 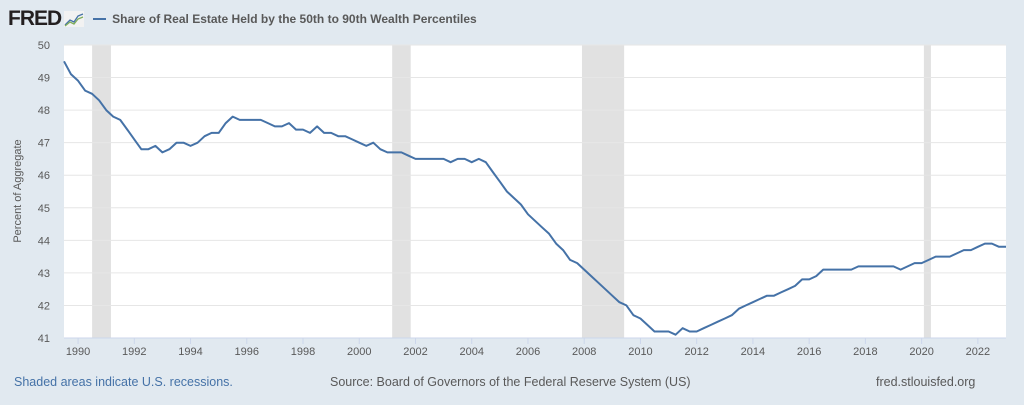 I want to click on line-chart-icon, so click(x=74, y=19).